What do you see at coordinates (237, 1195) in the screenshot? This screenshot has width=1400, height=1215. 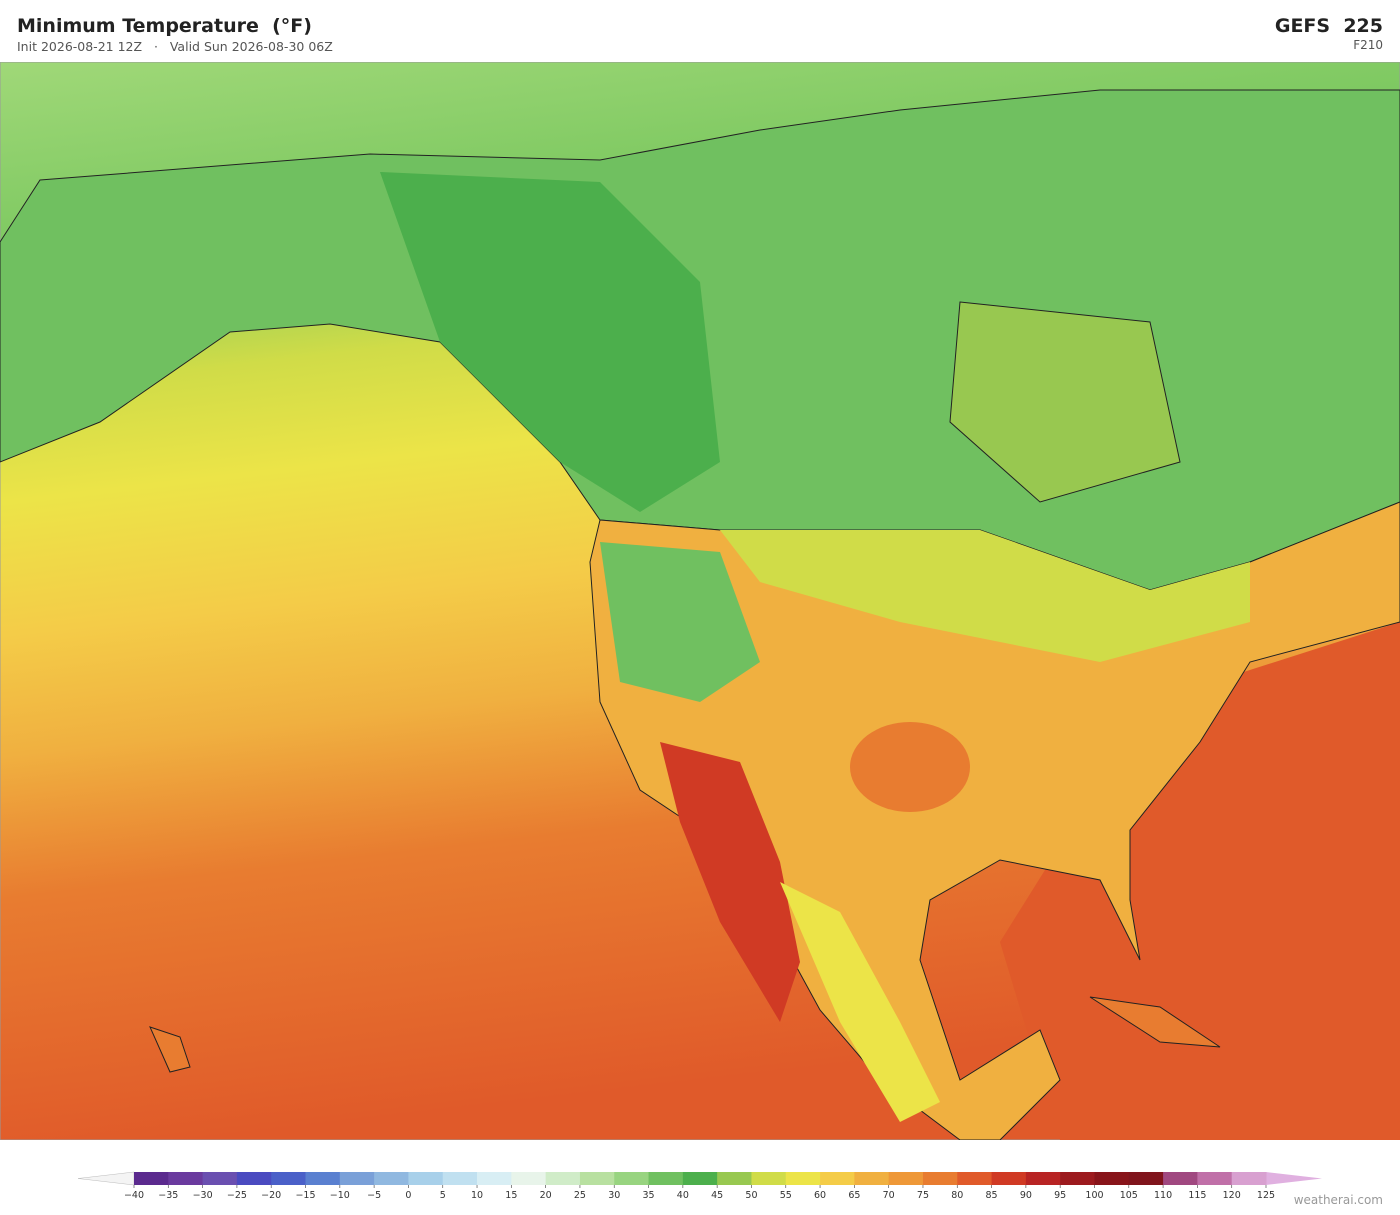 I see `colorbar-tick-label: −25` at bounding box center [237, 1195].